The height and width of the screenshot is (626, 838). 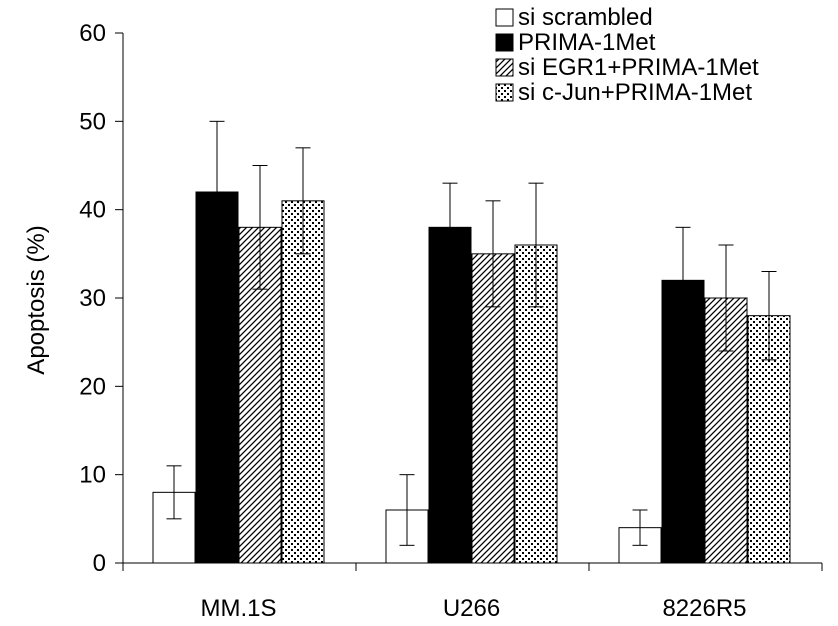 What do you see at coordinates (704, 608) in the screenshot?
I see `x-tick-label: 8226R5` at bounding box center [704, 608].